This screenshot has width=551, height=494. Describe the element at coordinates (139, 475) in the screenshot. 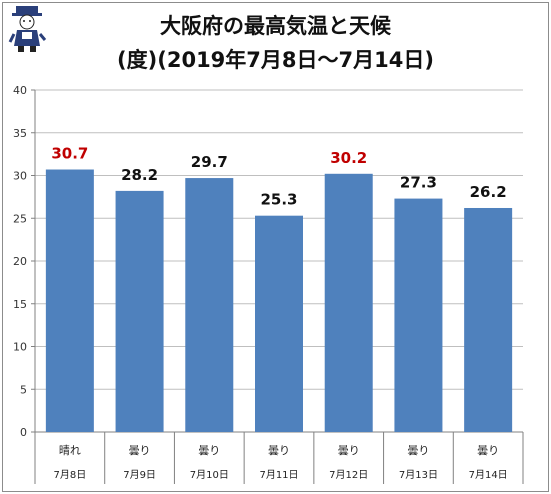

I see `date-label: 7月9日` at that location.